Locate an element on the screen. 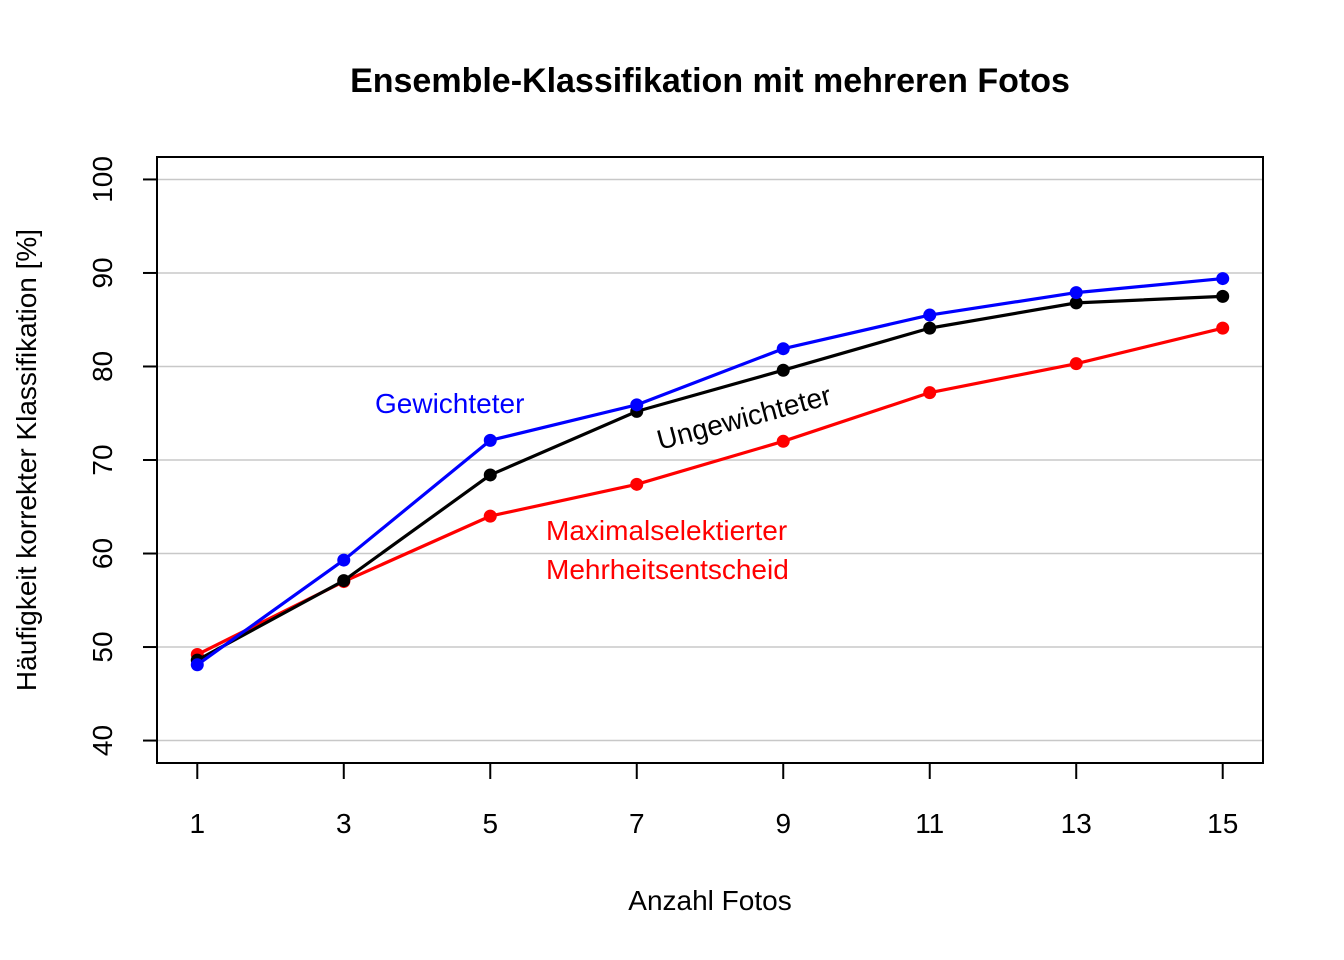 This screenshot has width=1344, height=960. y-tick-label: 60 is located at coordinates (102, 553).